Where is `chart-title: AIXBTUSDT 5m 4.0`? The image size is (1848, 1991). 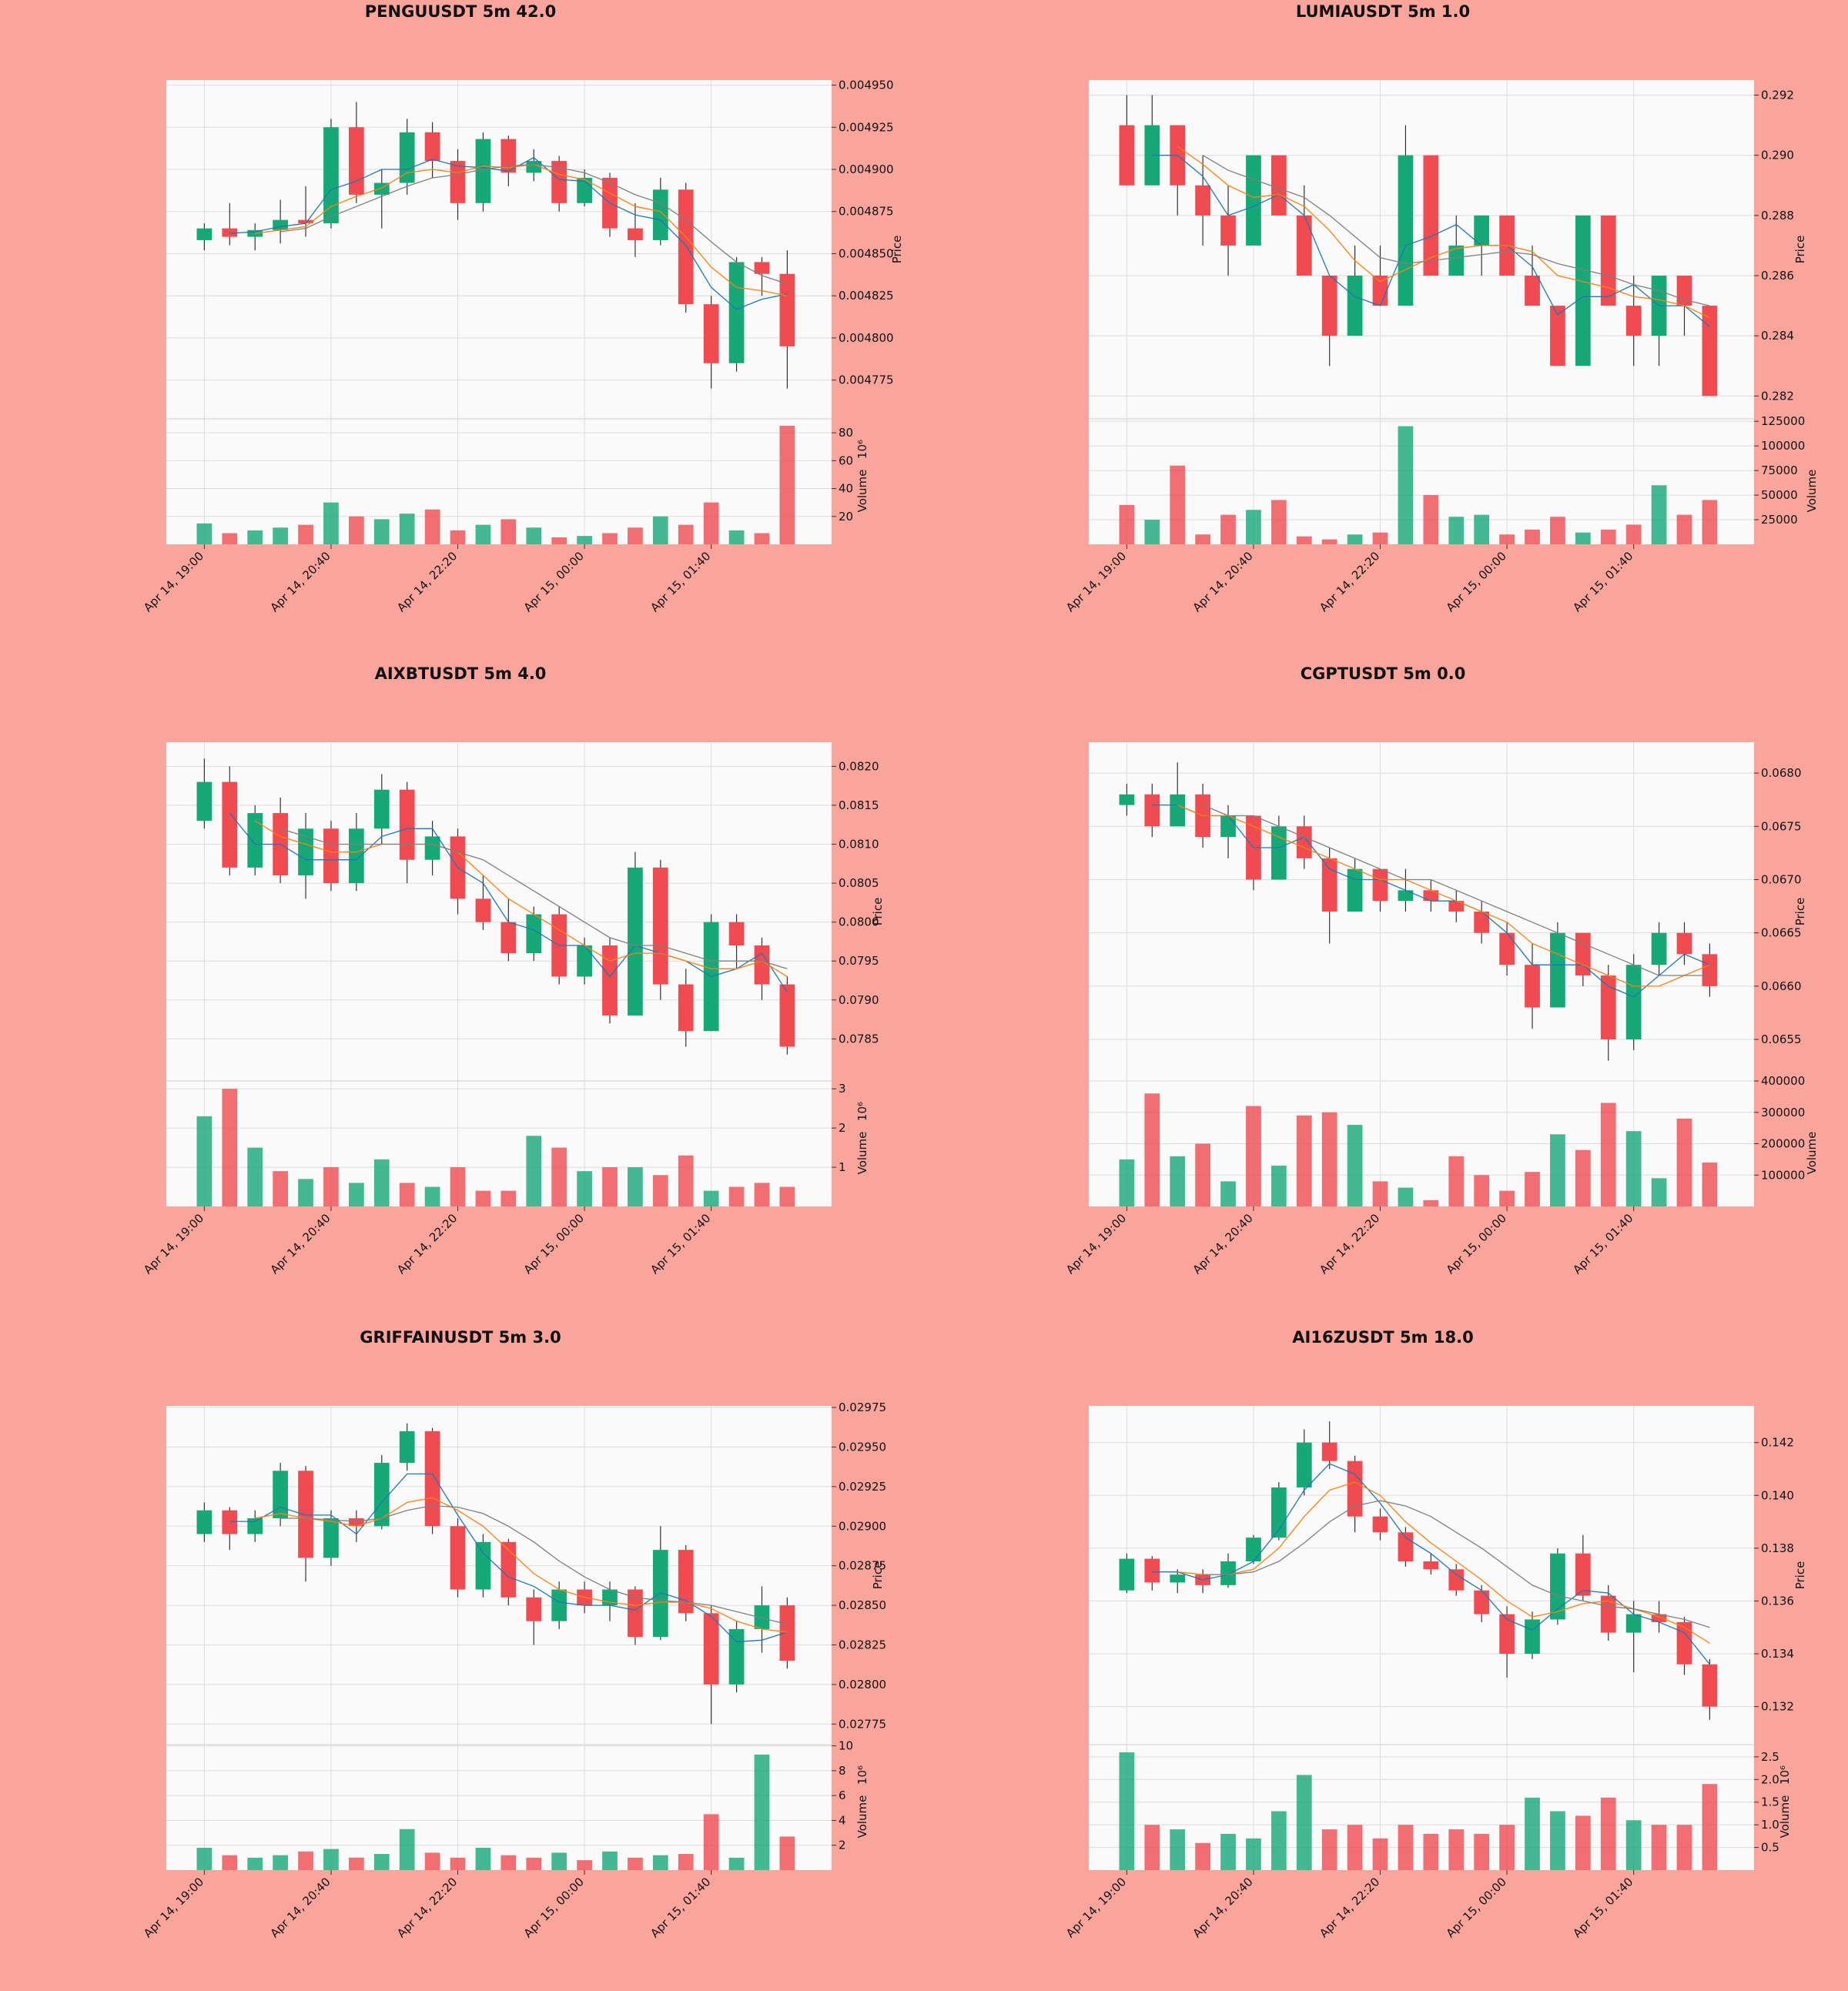 chart-title: AIXBTUSDT 5m 4.0 is located at coordinates (461, 673).